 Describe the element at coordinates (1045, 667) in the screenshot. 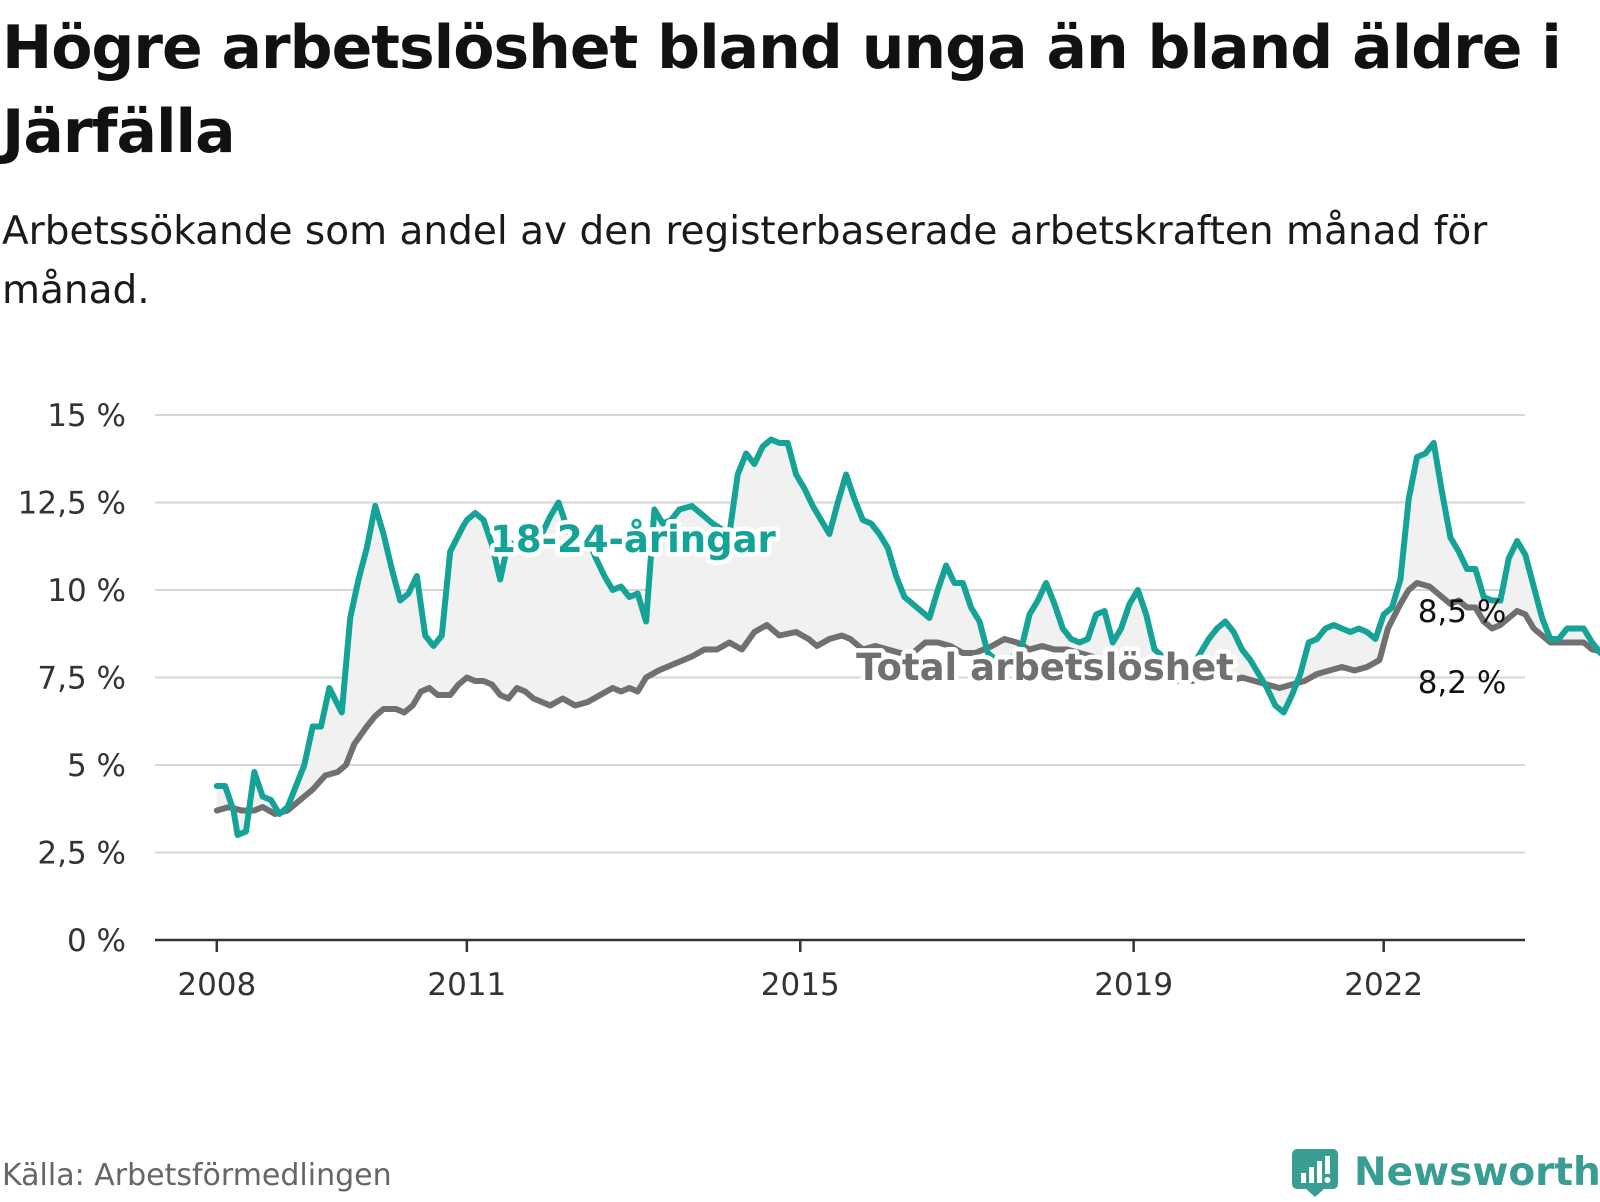

I see `series-label-total: Total arbetslöshet` at that location.